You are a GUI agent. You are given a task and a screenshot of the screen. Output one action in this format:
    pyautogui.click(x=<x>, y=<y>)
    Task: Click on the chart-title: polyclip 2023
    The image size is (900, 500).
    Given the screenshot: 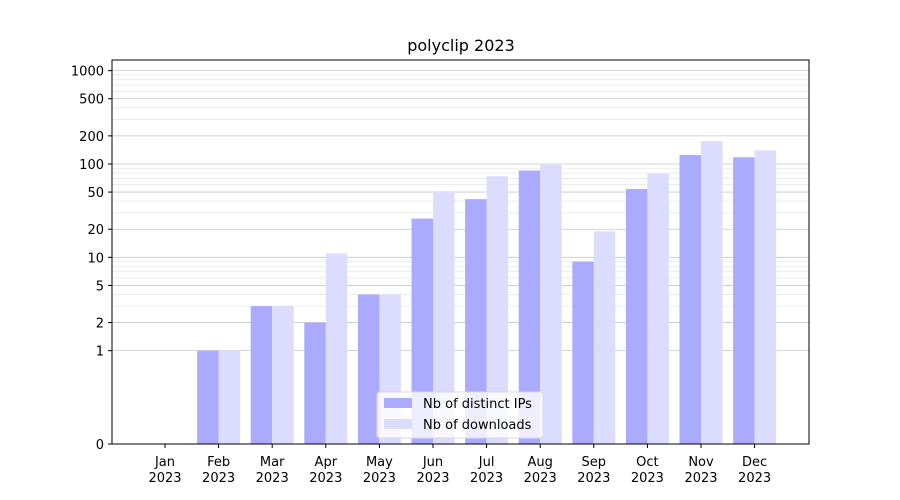 What is the action you would take?
    pyautogui.click(x=461, y=45)
    